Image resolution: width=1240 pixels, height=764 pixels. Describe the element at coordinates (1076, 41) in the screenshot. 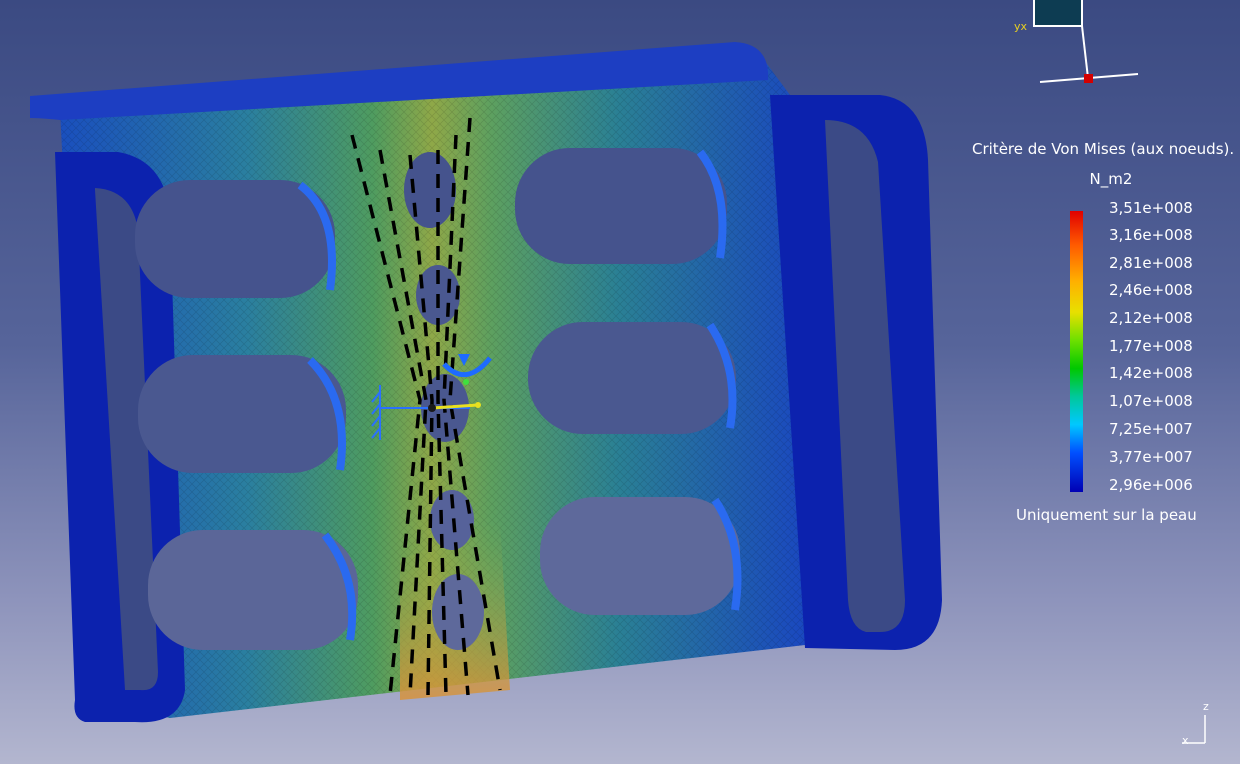

I see `orientation-compass: yx` at that location.